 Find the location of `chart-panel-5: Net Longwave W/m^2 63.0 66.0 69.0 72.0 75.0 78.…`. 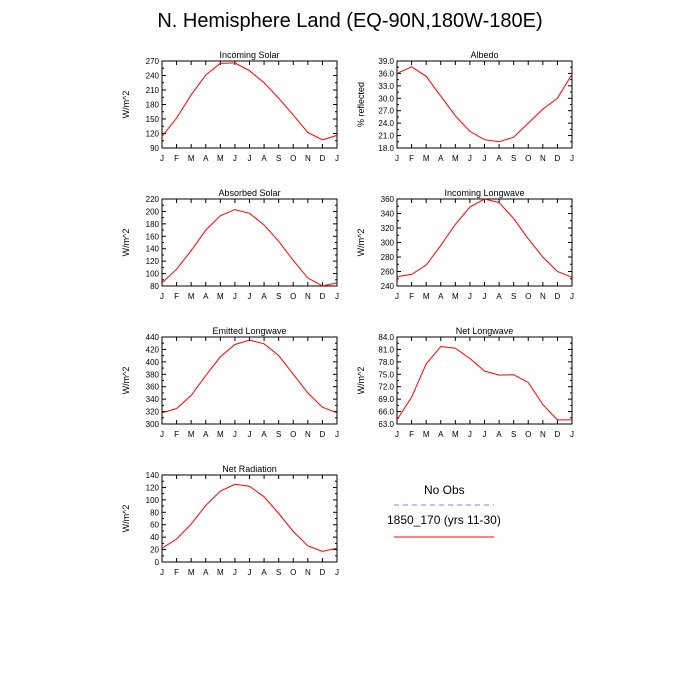

chart-panel-5: Net Longwave W/m^2 63.0 66.0 69.0 72.0 75.0 78.… is located at coordinates (465, 382).